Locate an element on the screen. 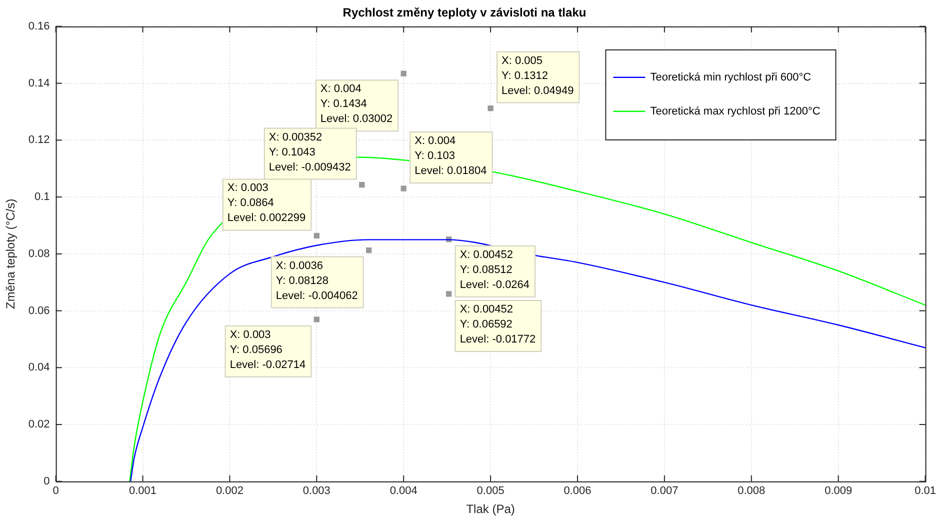 The height and width of the screenshot is (521, 939). annotation: X: 0.00452 Y: 0.08512 Level: -0.0264 is located at coordinates (495, 269).